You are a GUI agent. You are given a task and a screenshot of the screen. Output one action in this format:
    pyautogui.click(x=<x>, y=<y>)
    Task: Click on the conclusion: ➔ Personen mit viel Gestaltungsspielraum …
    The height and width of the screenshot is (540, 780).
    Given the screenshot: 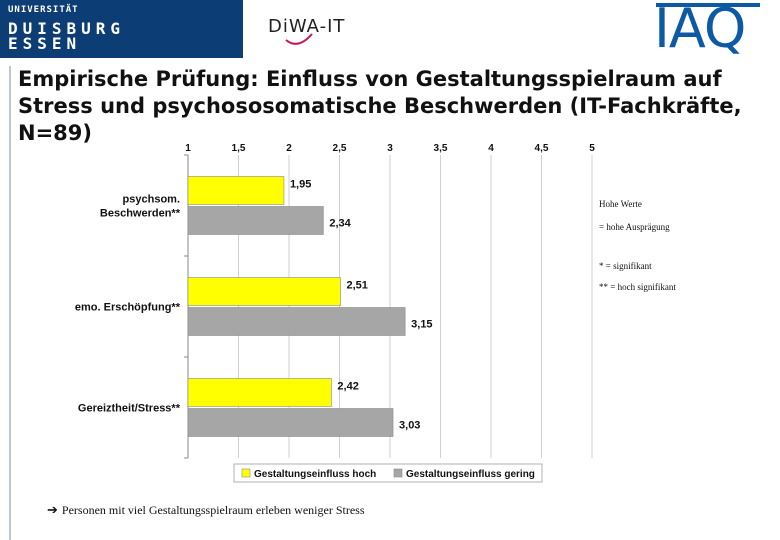 What is the action you would take?
    pyautogui.click(x=206, y=510)
    